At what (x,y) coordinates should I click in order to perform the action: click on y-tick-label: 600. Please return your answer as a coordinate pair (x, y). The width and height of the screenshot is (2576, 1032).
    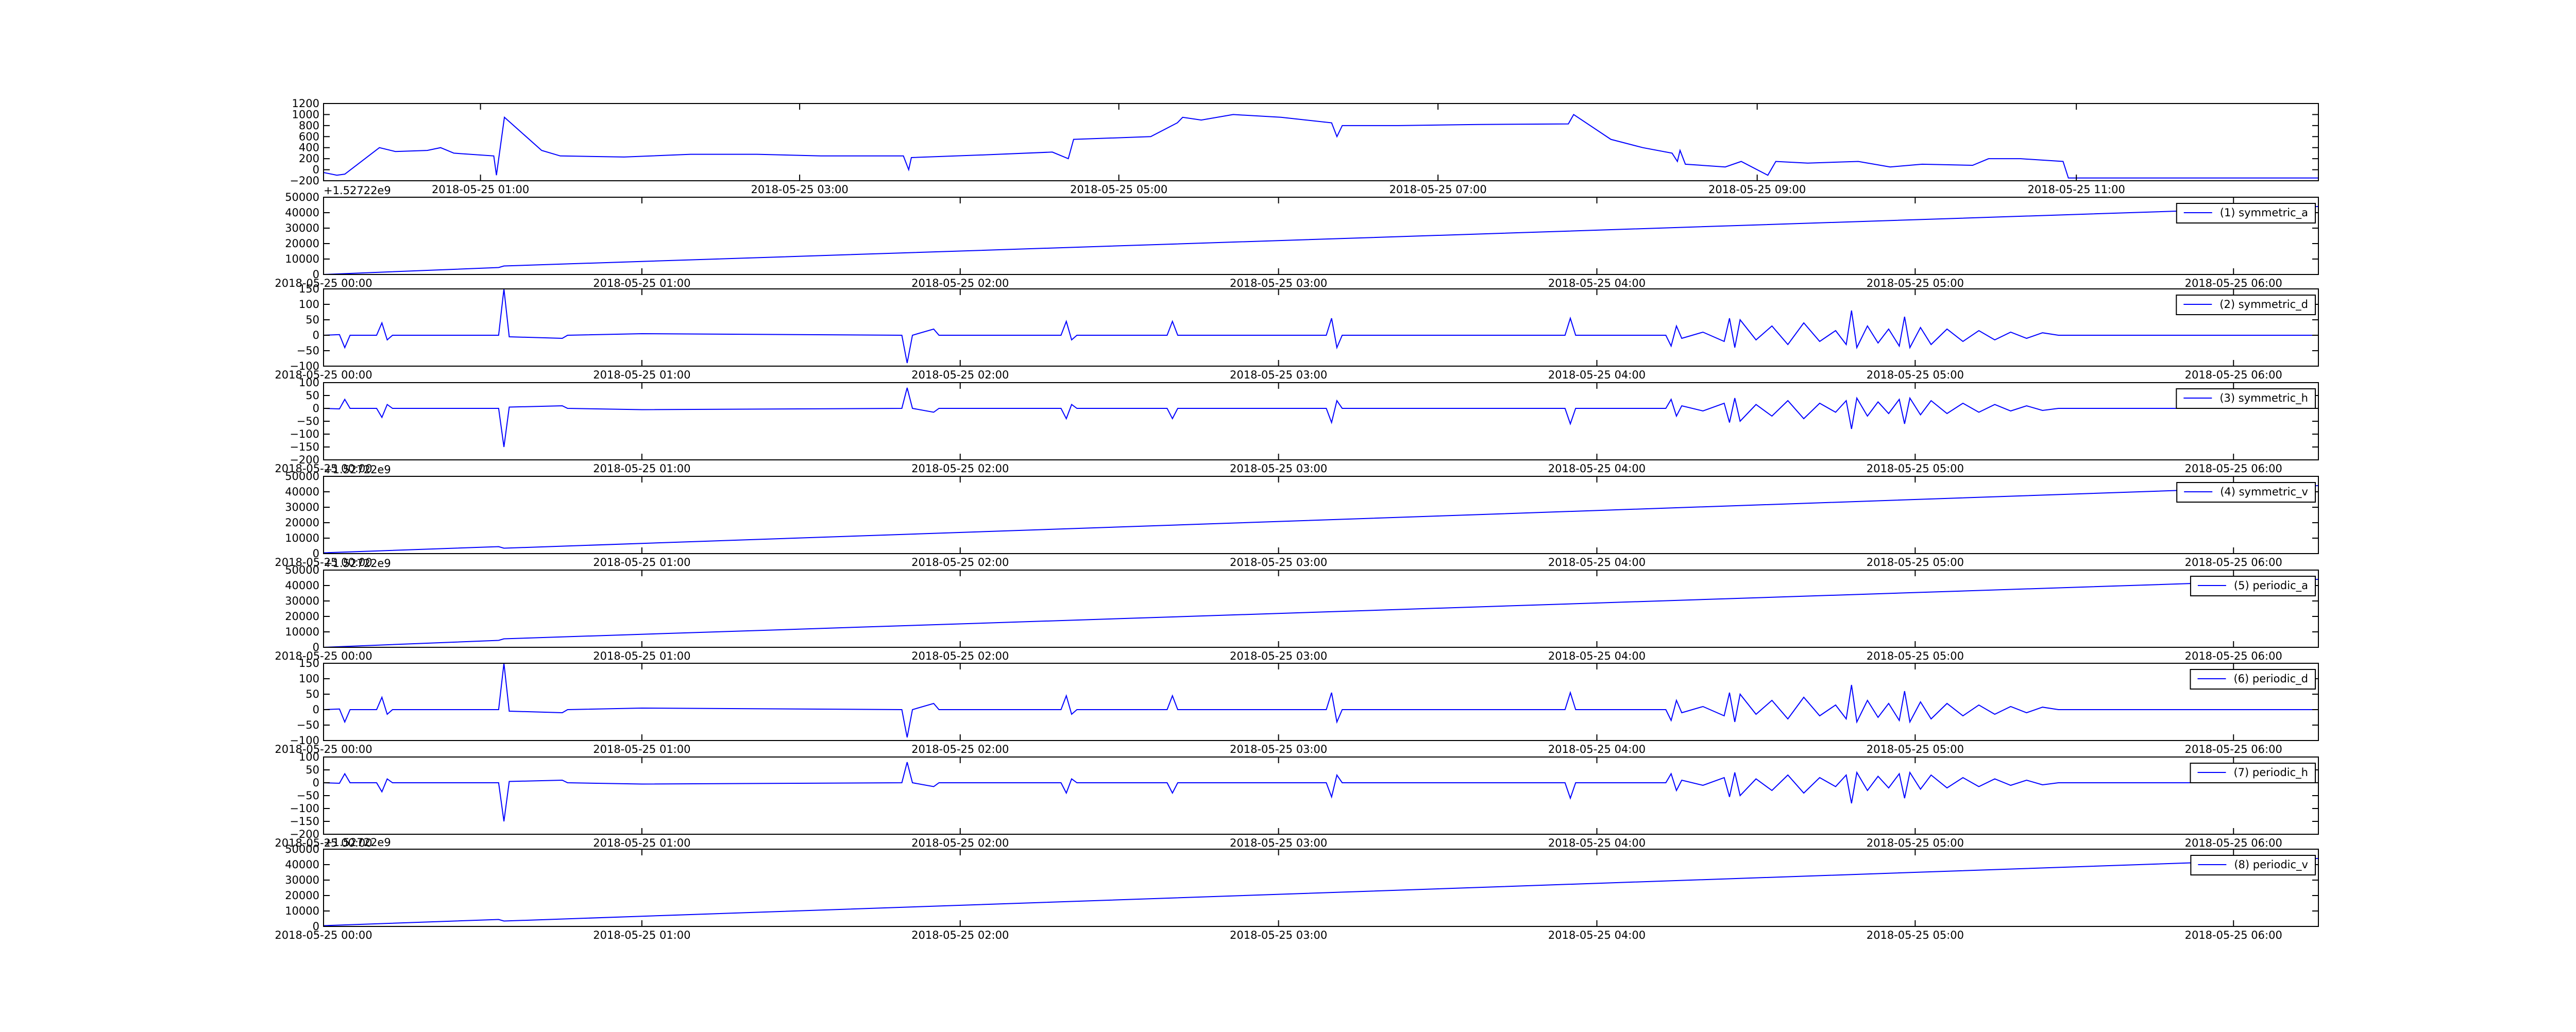
    Looking at the image, I should click on (309, 136).